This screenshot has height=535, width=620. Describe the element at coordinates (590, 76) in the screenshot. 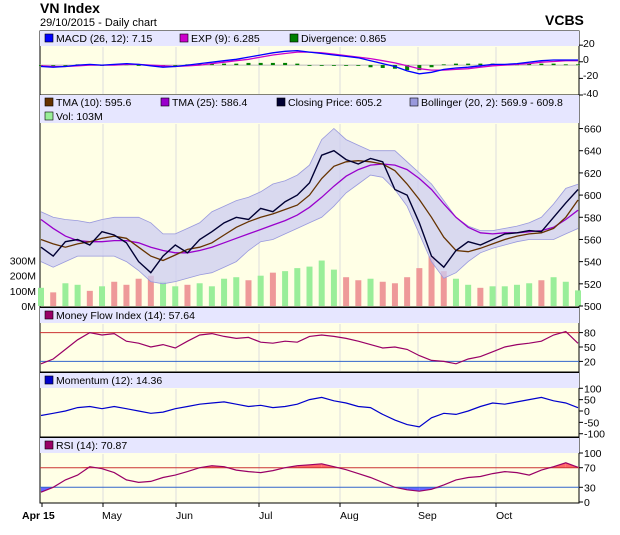

I see `macd-tick: -20` at that location.